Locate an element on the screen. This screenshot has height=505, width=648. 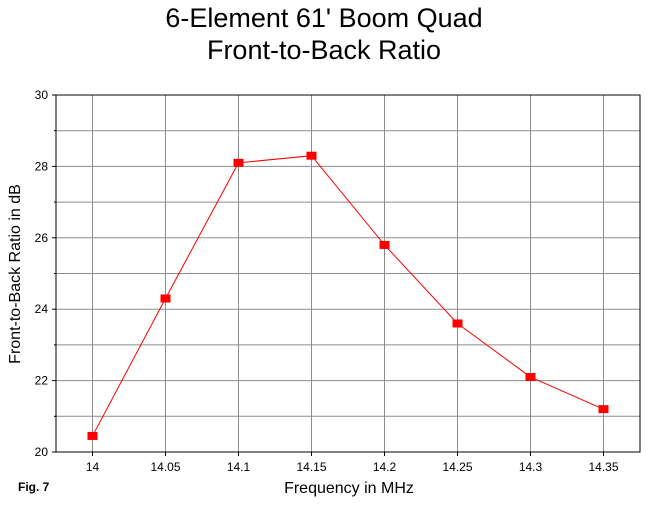
y-ticks: 20 22 24 26 28 30 is located at coordinates (45, 273).